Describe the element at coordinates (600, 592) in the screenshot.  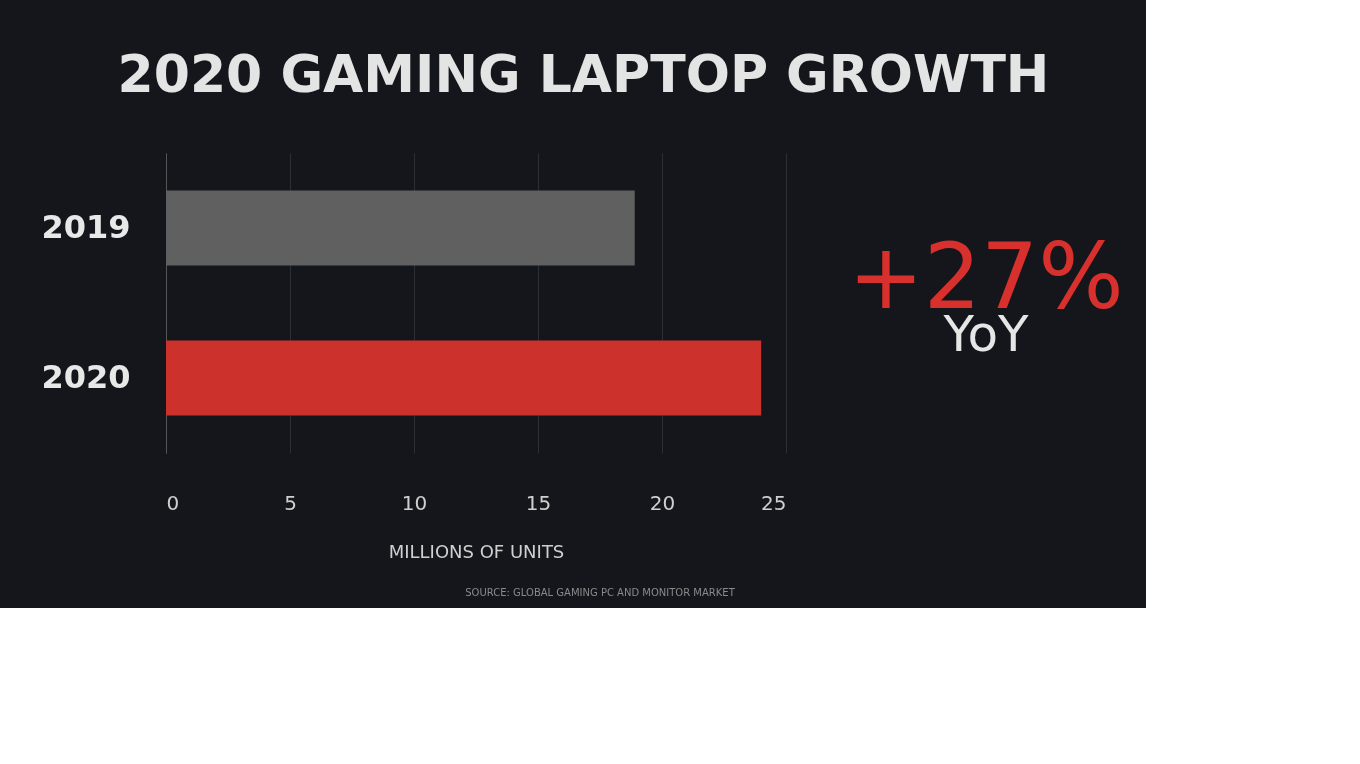
I see `source-note: SOURCE: GLOBAL GAMING PC AND MONITOR MARKET` at that location.